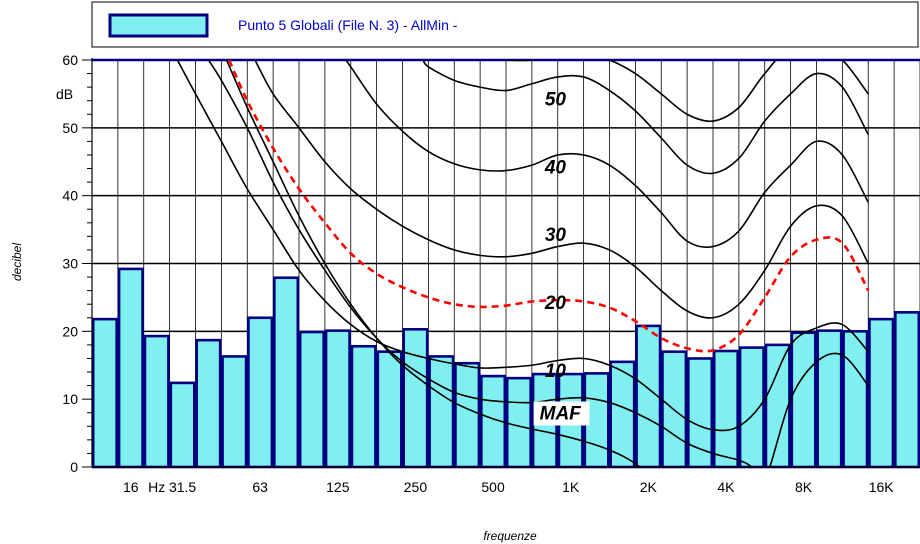 The width and height of the screenshot is (920, 544). What do you see at coordinates (687, 91) in the screenshot?
I see `curve-unlabeled` at bounding box center [687, 91].